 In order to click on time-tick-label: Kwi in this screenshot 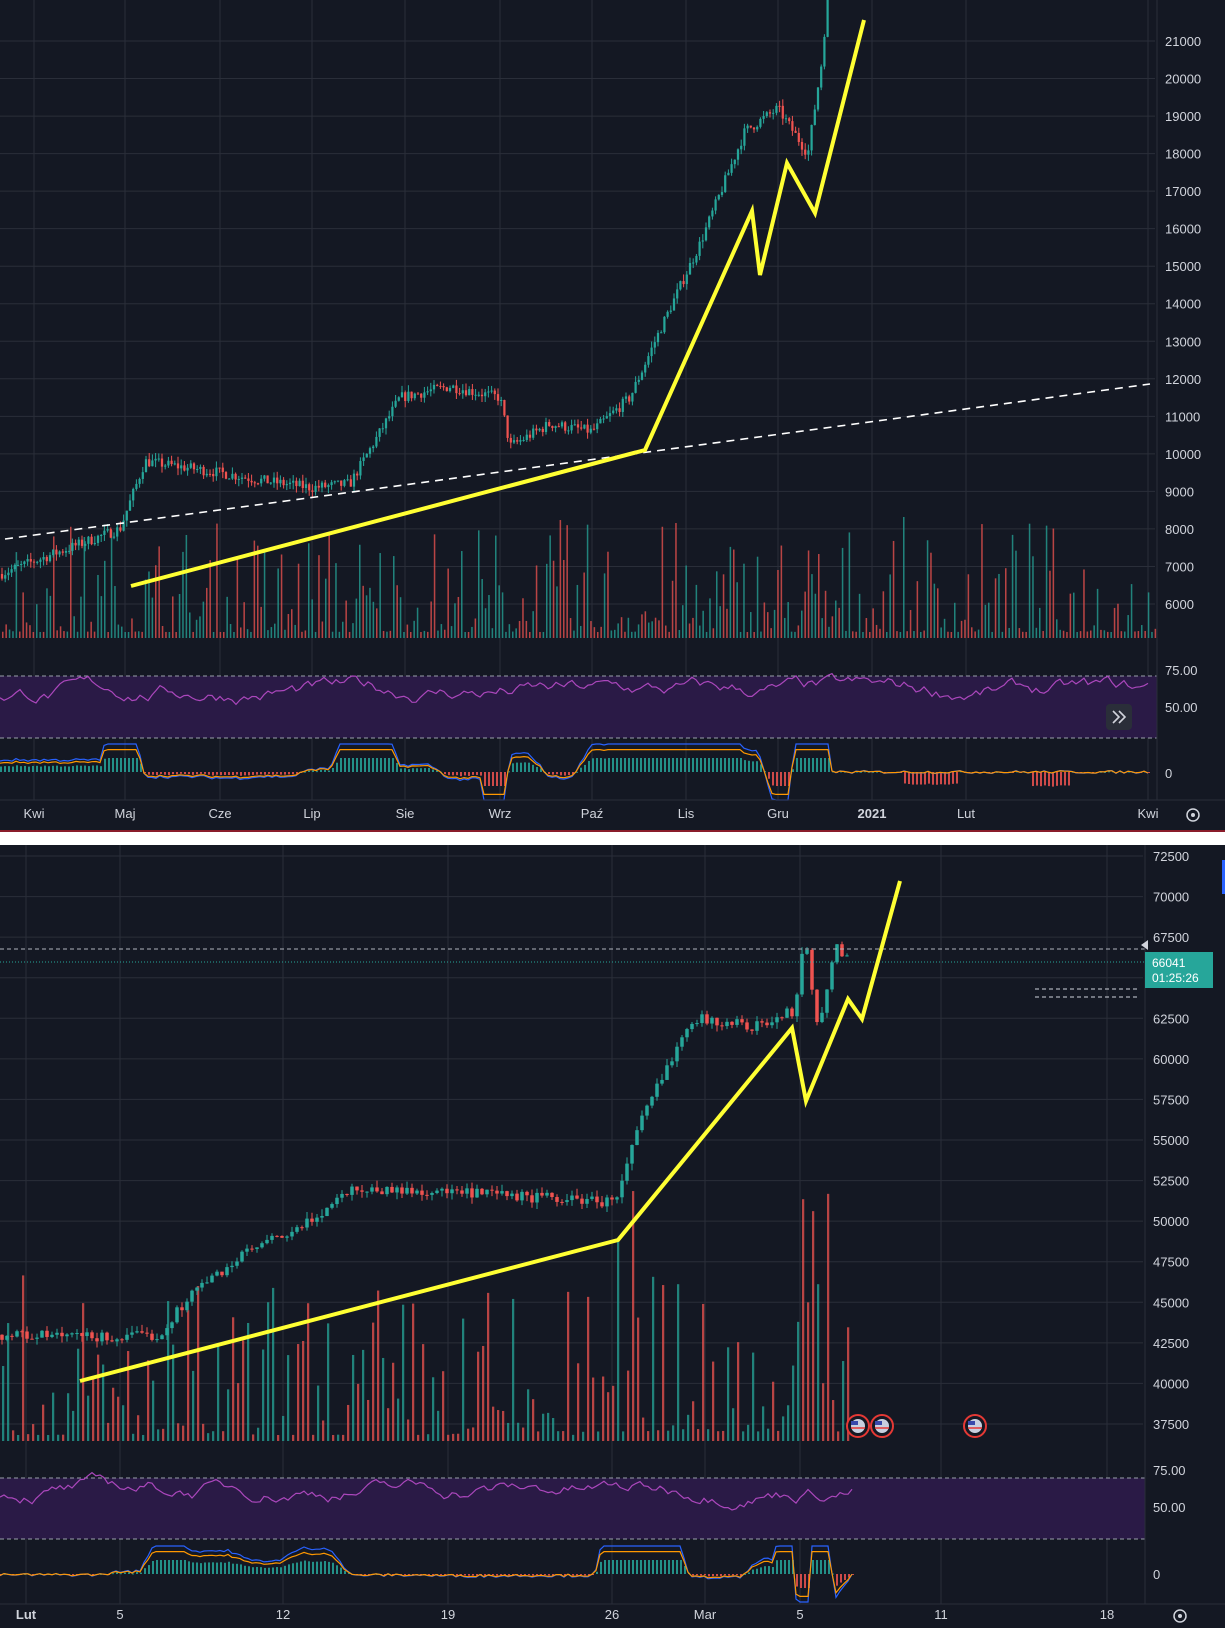, I will do `click(1148, 813)`.